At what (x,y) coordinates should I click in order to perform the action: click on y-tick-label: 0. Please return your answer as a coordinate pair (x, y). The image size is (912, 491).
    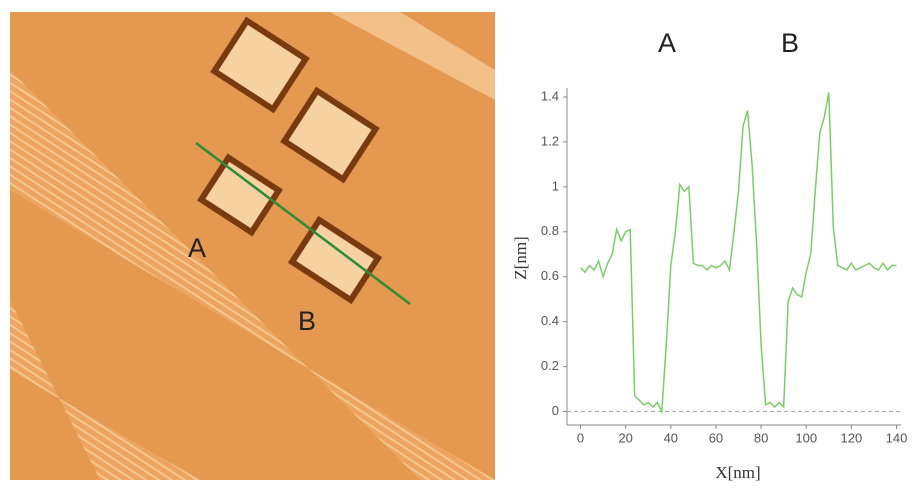
    Looking at the image, I should click on (555, 410).